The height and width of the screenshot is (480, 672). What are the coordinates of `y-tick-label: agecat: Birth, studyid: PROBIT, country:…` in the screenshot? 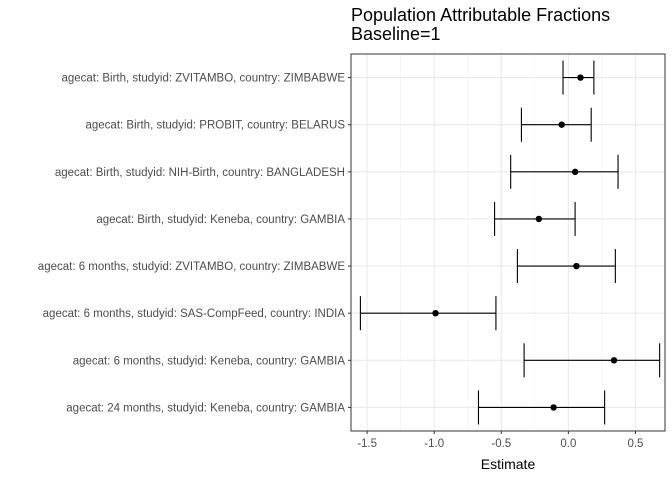 It's located at (216, 126).